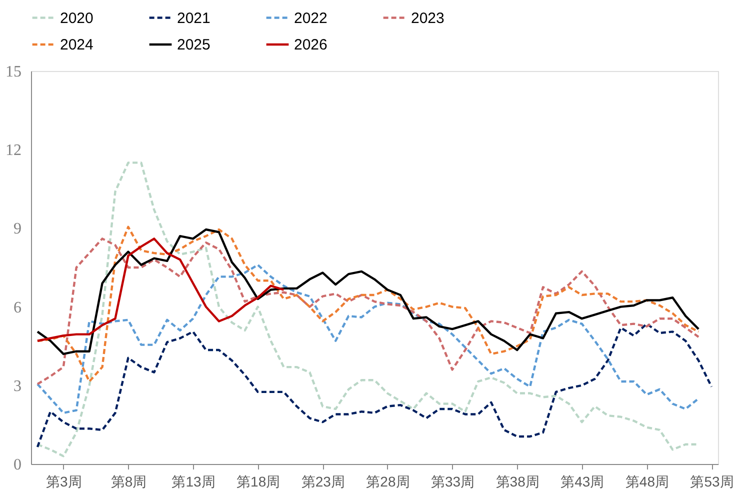 This screenshot has height=494, width=738. Describe the element at coordinates (77, 18) in the screenshot. I see `legend-label: 2020` at that location.